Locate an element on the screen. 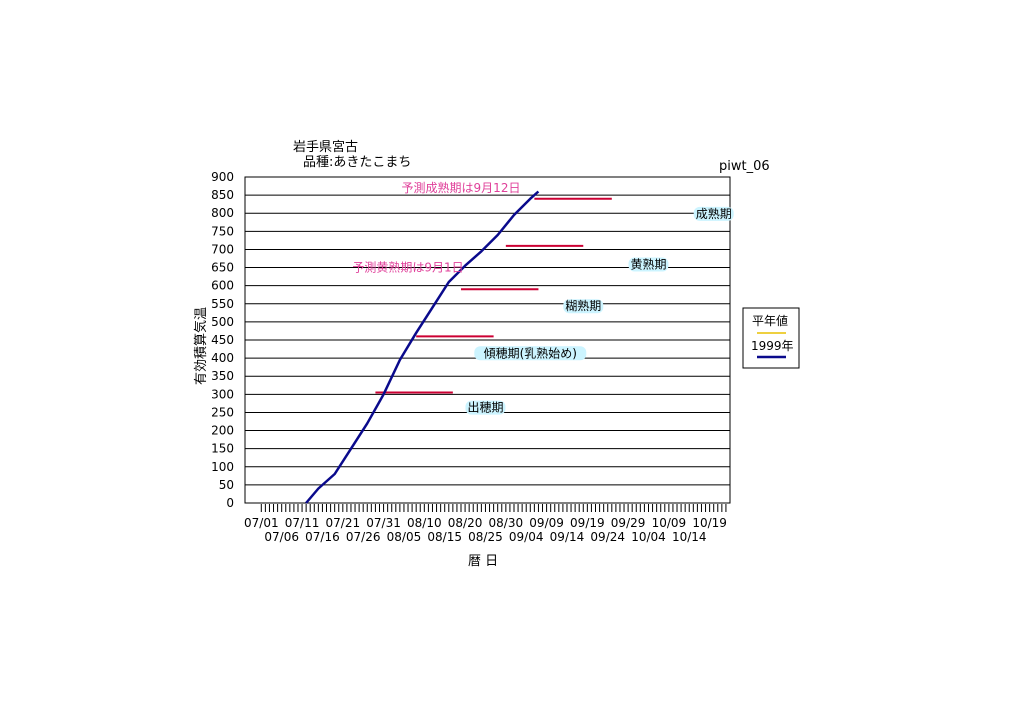  x-tick-label: 09/04 is located at coordinates (526, 537).